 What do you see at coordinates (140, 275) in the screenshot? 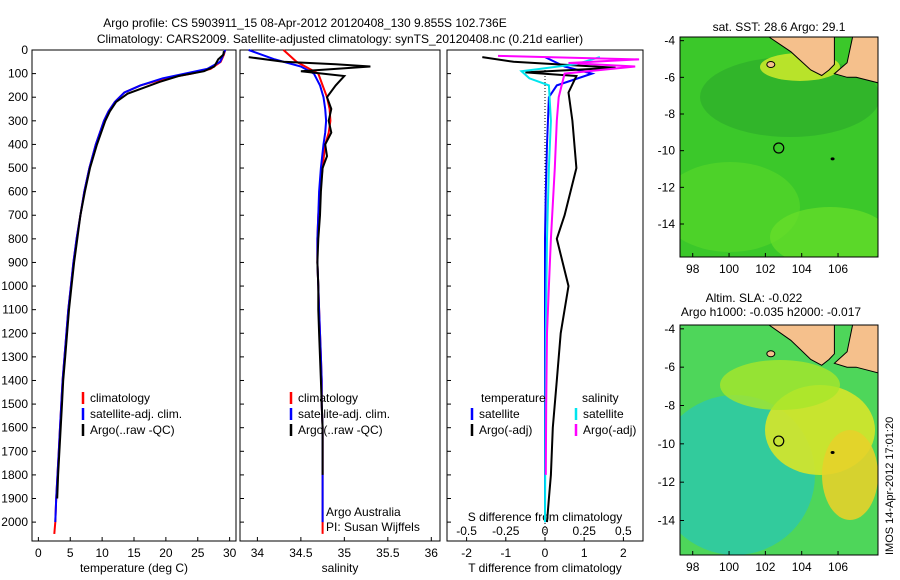
I see `temperature-series-argo---raw--qc-` at bounding box center [140, 275].